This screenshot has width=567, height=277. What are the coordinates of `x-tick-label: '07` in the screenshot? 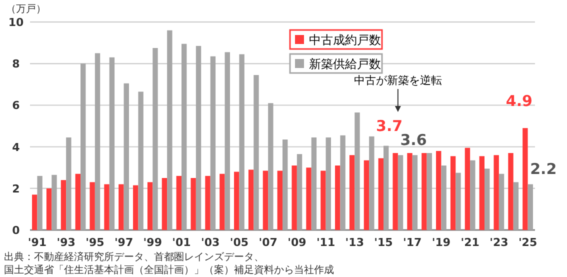 It's located at (268, 242).